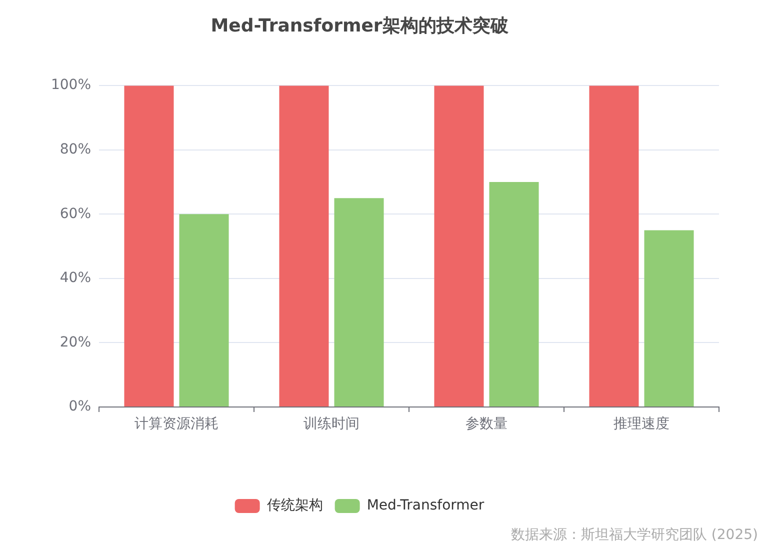  Describe the element at coordinates (75, 214) in the screenshot. I see `y-tick-label: 60%` at that location.